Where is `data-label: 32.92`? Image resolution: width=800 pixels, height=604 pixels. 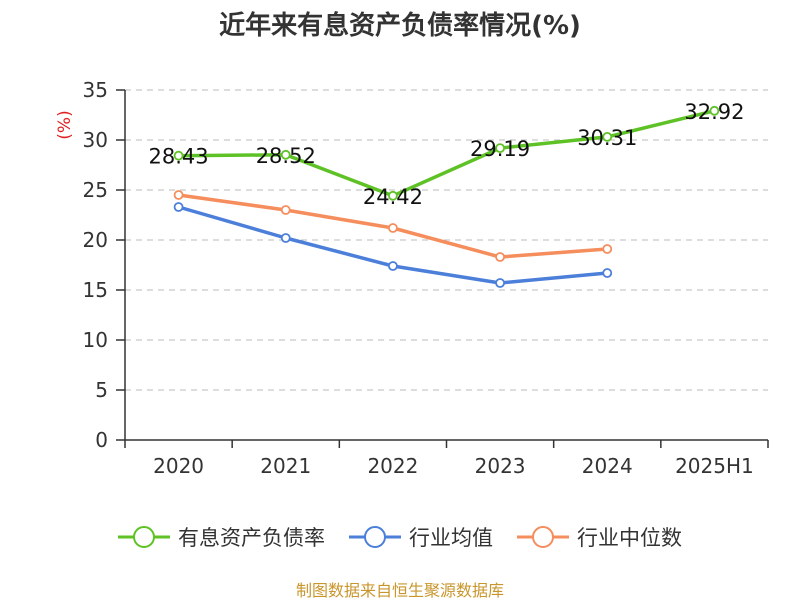 data-label: 32.92 is located at coordinates (714, 112).